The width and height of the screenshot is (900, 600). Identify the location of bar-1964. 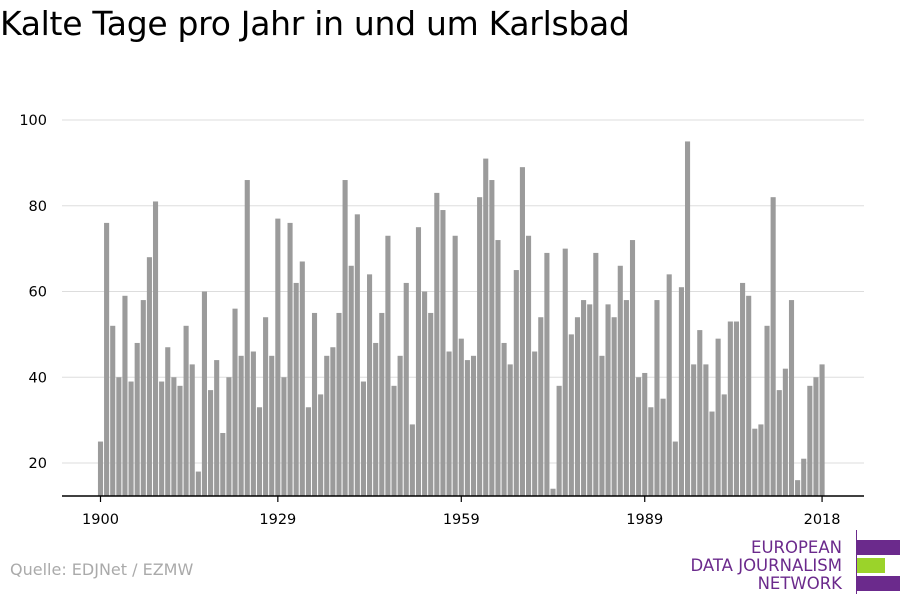
(492, 338).